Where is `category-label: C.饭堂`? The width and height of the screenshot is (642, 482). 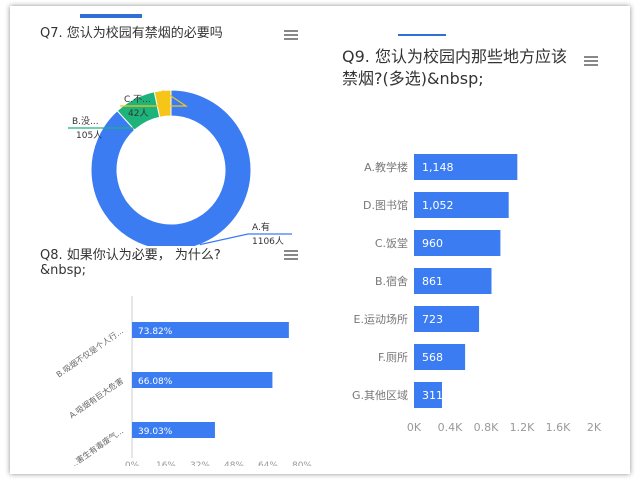 category-label: C.饭堂 is located at coordinates (391, 243).